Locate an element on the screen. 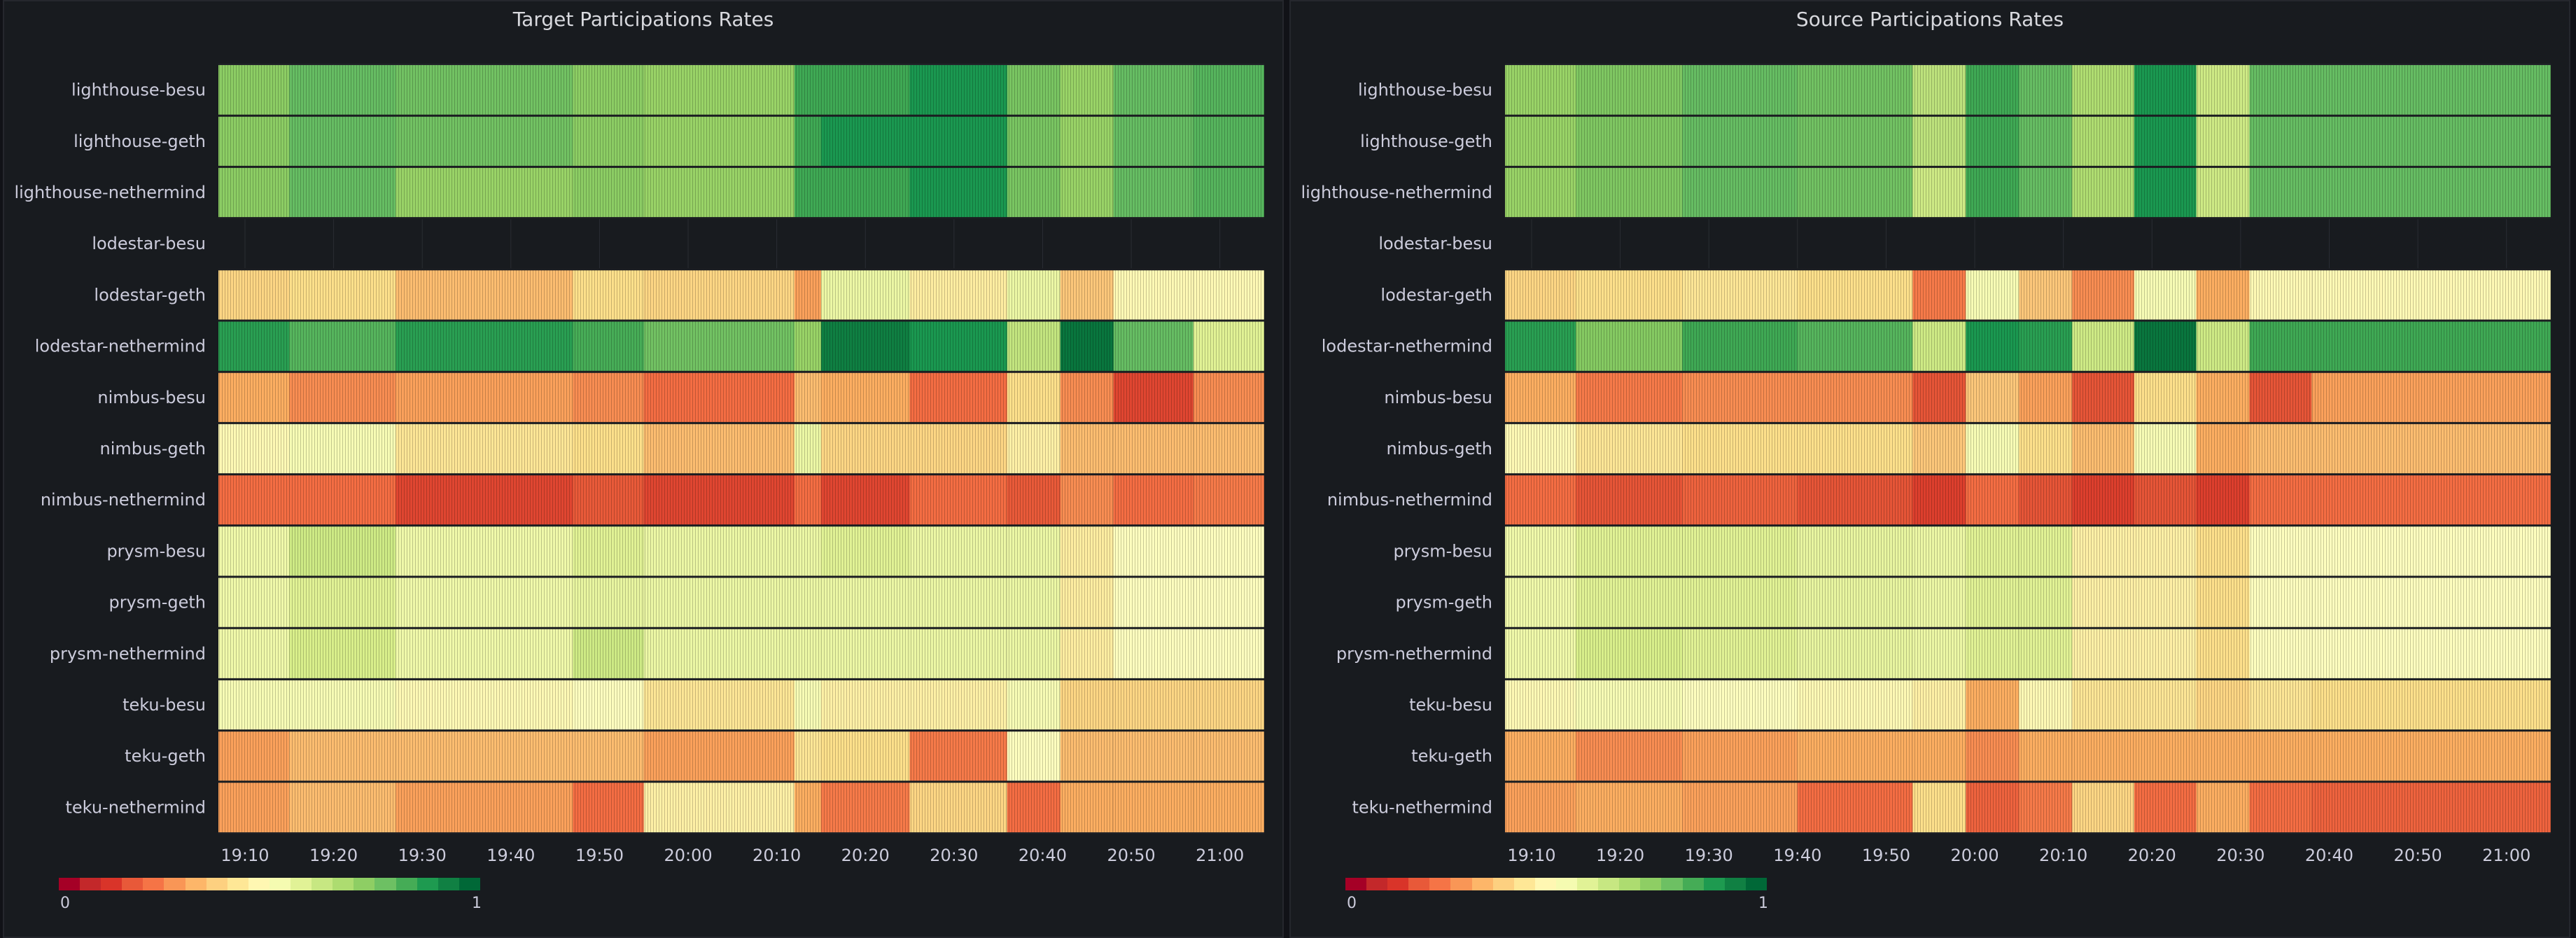 Image resolution: width=2576 pixels, height=938 pixels. x-tick-label: 20:30 is located at coordinates (954, 855).